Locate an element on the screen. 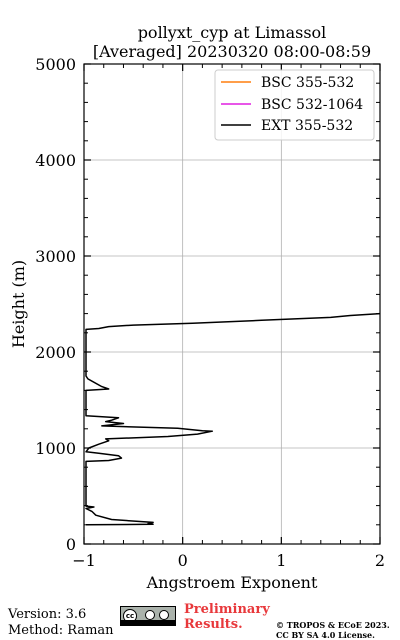 Image resolution: width=400 pixels, height=640 pixels. preliminary-line-2: Results. is located at coordinates (213, 624).